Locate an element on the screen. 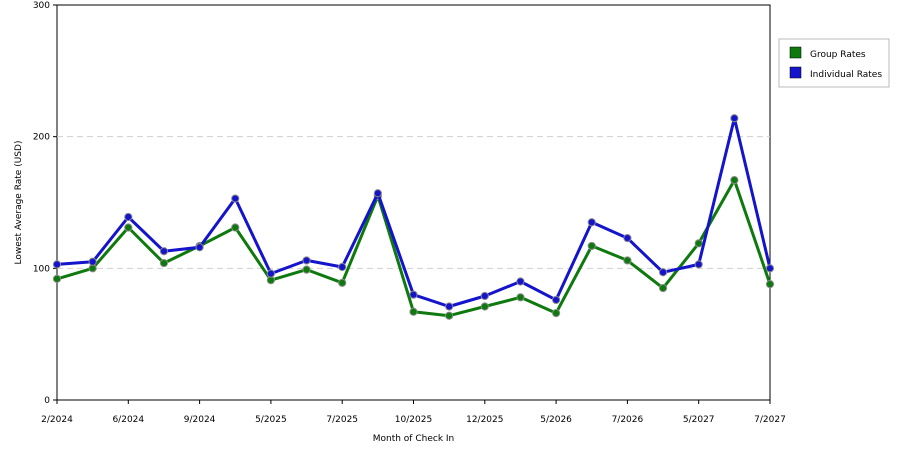 The width and height of the screenshot is (900, 450). x-tick-label: 2/2024 is located at coordinates (57, 420).